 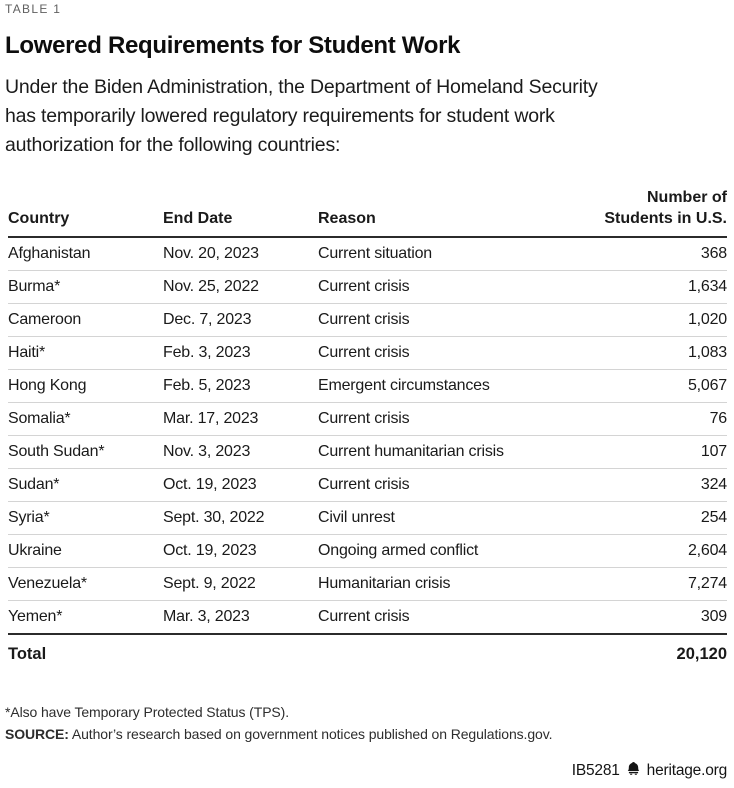 What do you see at coordinates (49, 253) in the screenshot?
I see `cell-country: Afghanistan` at bounding box center [49, 253].